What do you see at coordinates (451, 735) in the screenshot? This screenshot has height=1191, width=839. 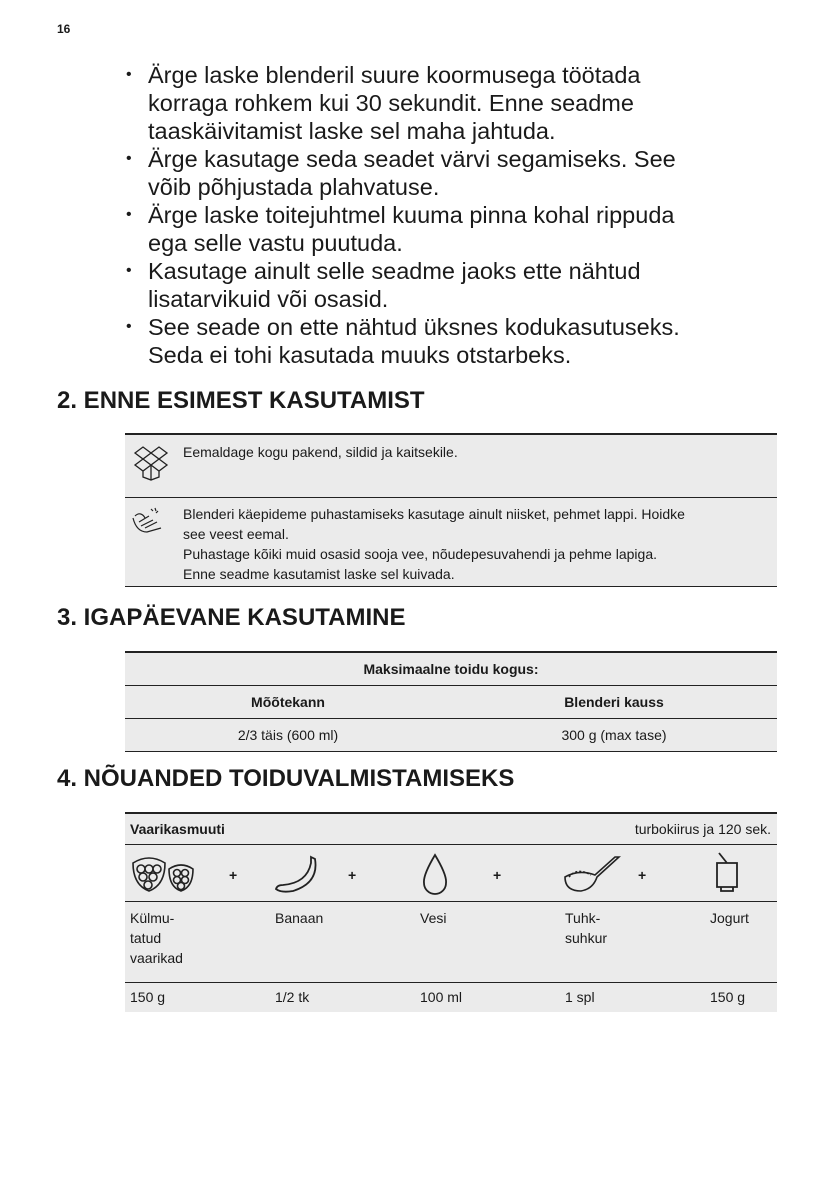 I see `table-row: 2/3 täis (600 ml) 300 g (max tase)` at bounding box center [451, 735].